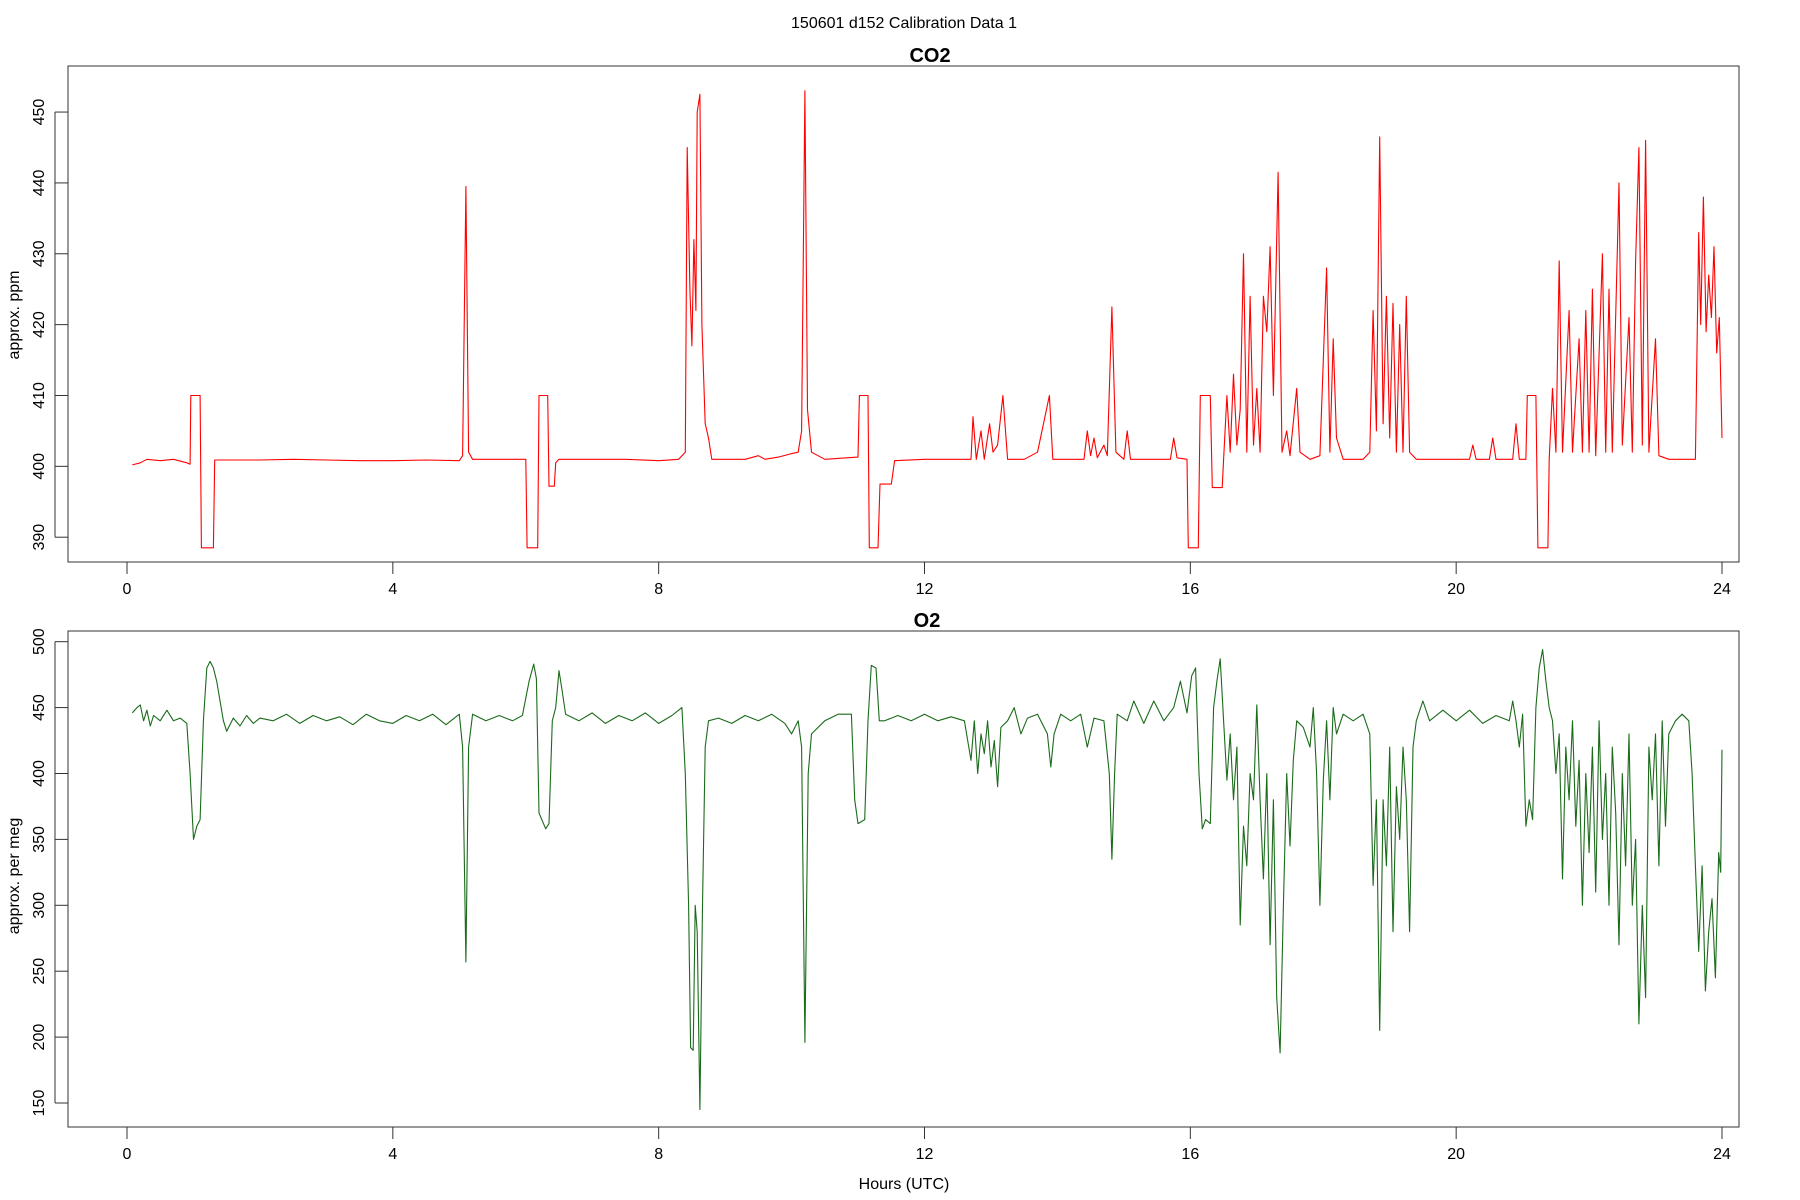 The width and height of the screenshot is (1800, 1200). What do you see at coordinates (925, 1154) in the screenshot?
I see `o2-x-tick-label: 12` at bounding box center [925, 1154].